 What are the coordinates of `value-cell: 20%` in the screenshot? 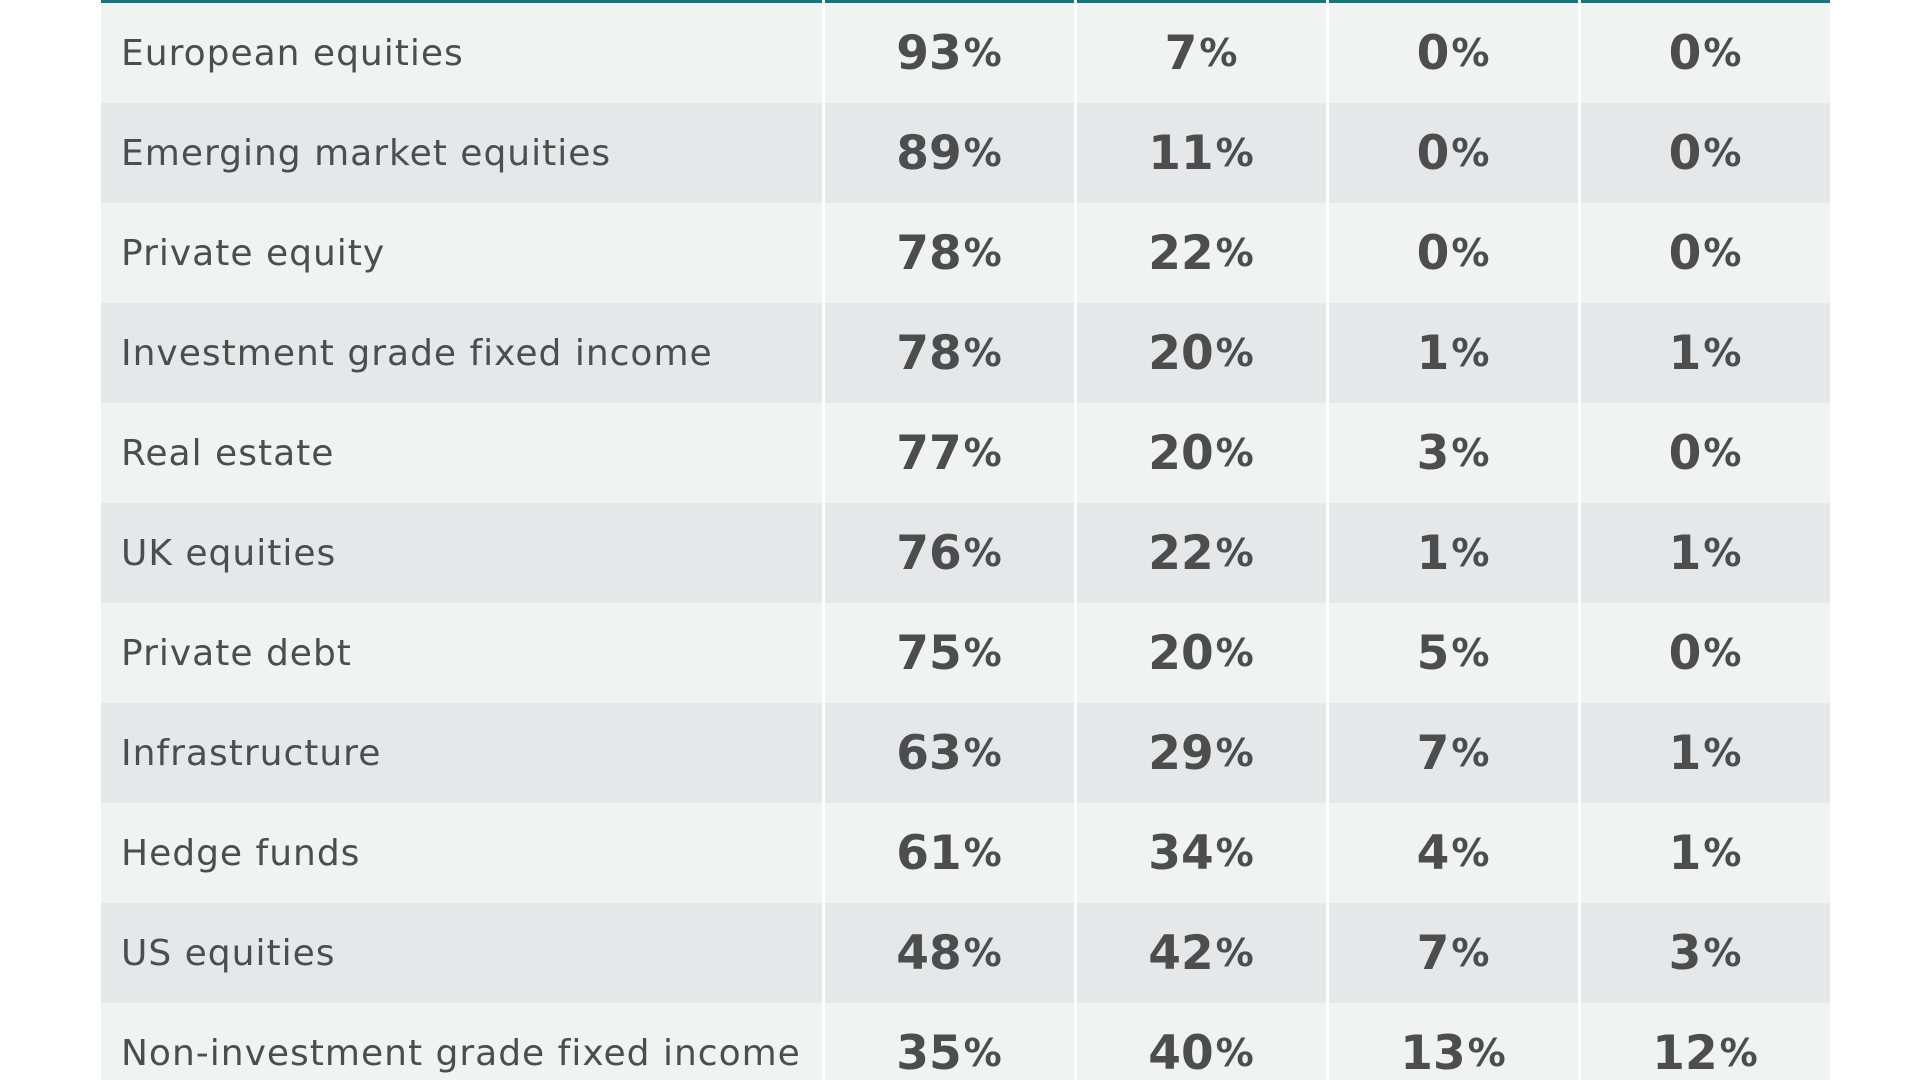 It's located at (1201, 653).